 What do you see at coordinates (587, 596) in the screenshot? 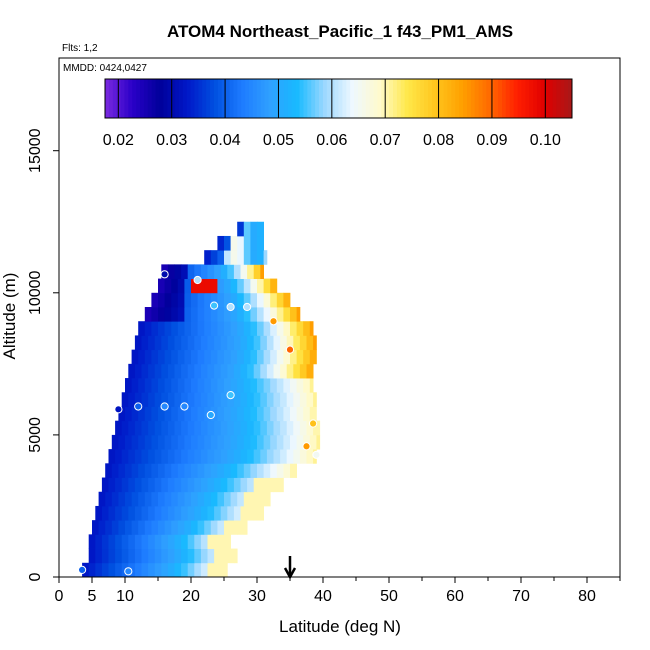
I see `x-tick-label: 80` at bounding box center [587, 596].